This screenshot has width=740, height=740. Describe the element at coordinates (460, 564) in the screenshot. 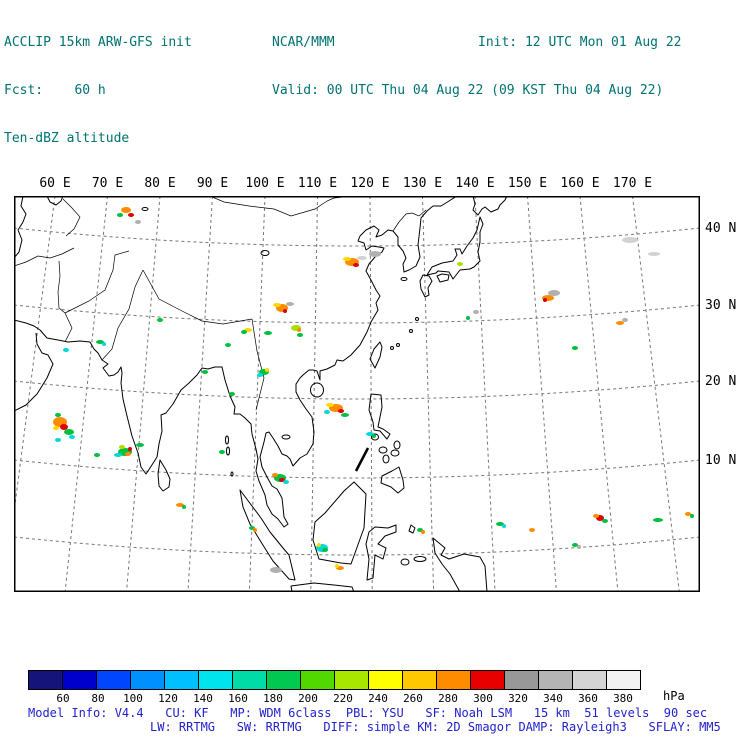

I see `island-new-guinea` at that location.